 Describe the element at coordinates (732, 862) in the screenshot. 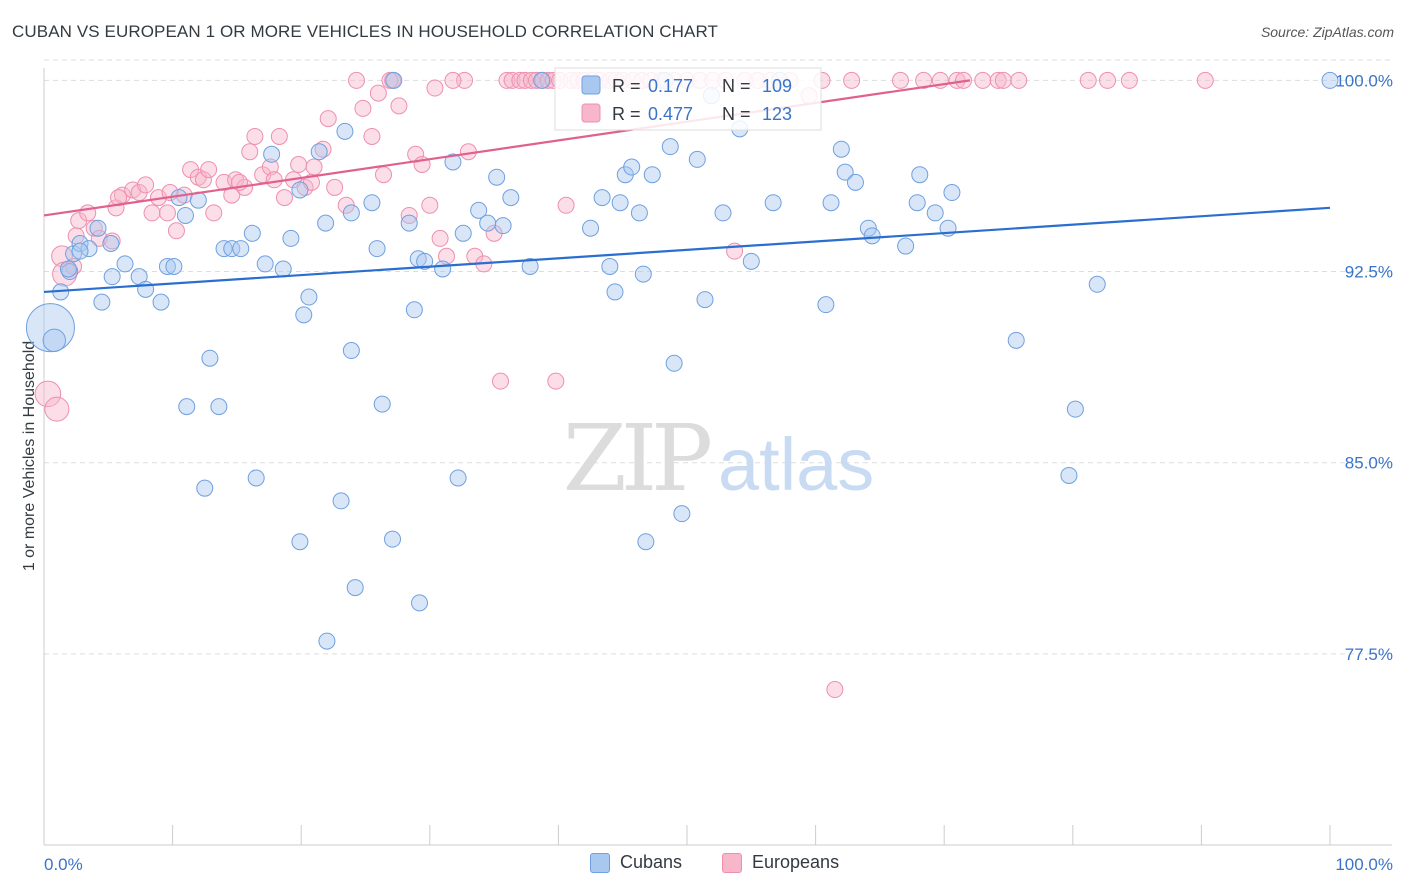

I see `europeans-swatch` at that location.